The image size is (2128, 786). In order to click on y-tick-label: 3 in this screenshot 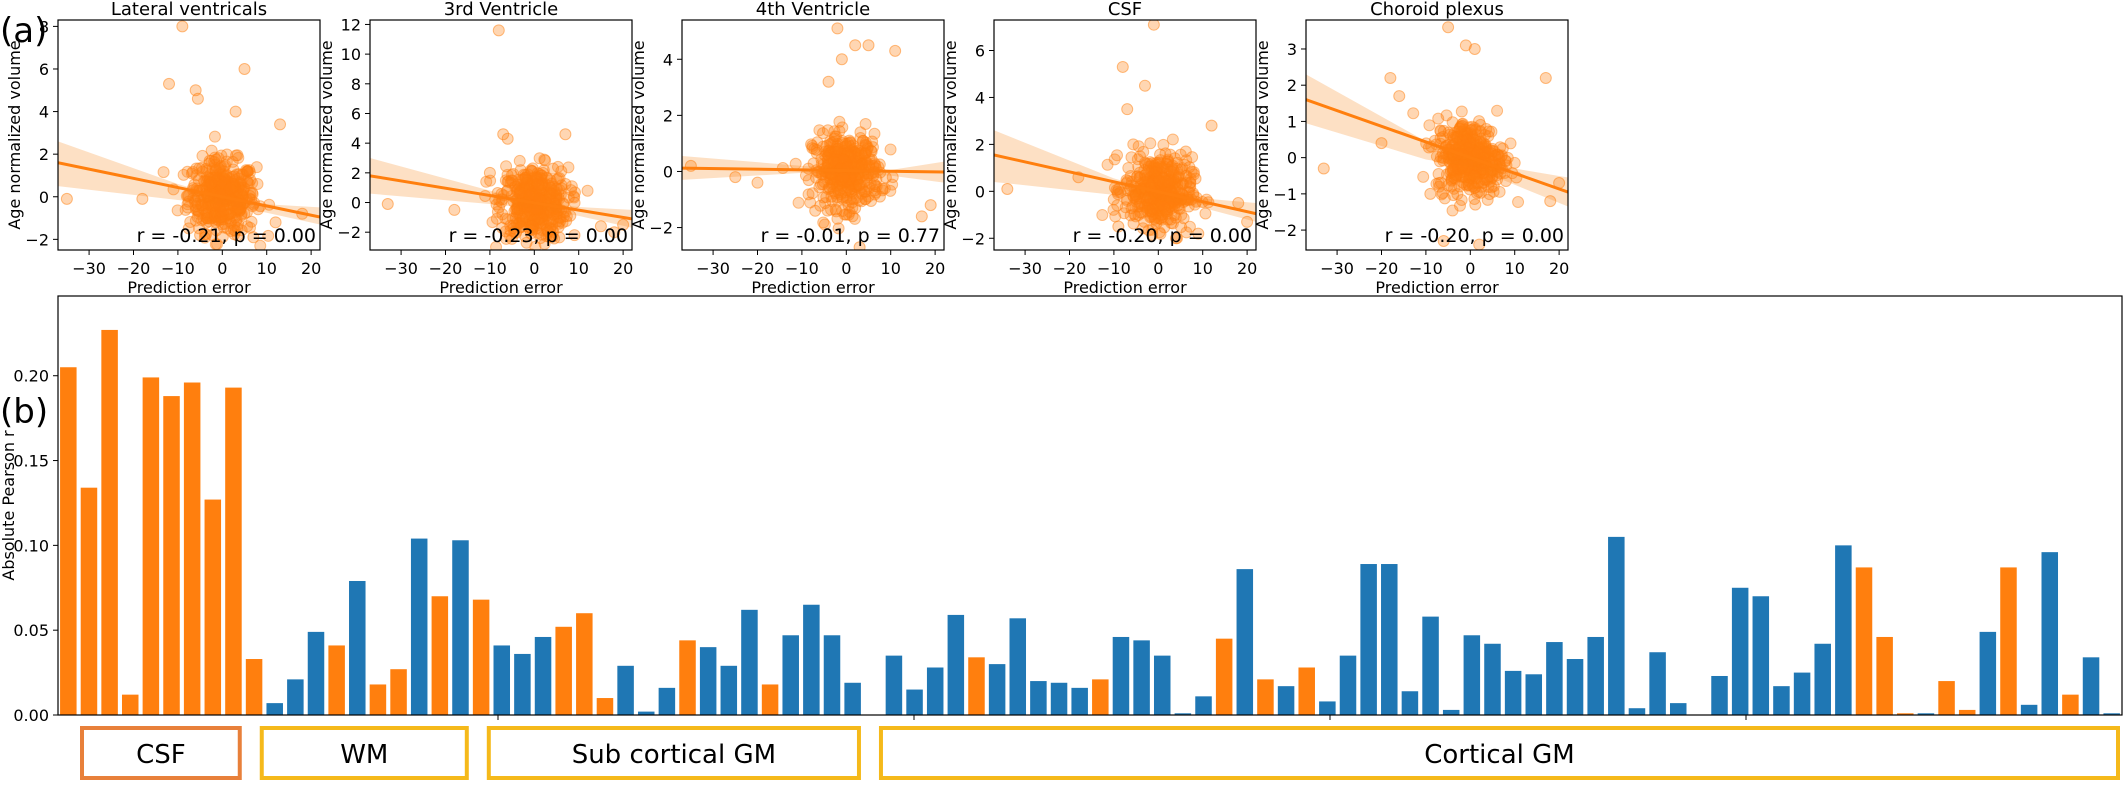, I will do `click(1292, 49)`.